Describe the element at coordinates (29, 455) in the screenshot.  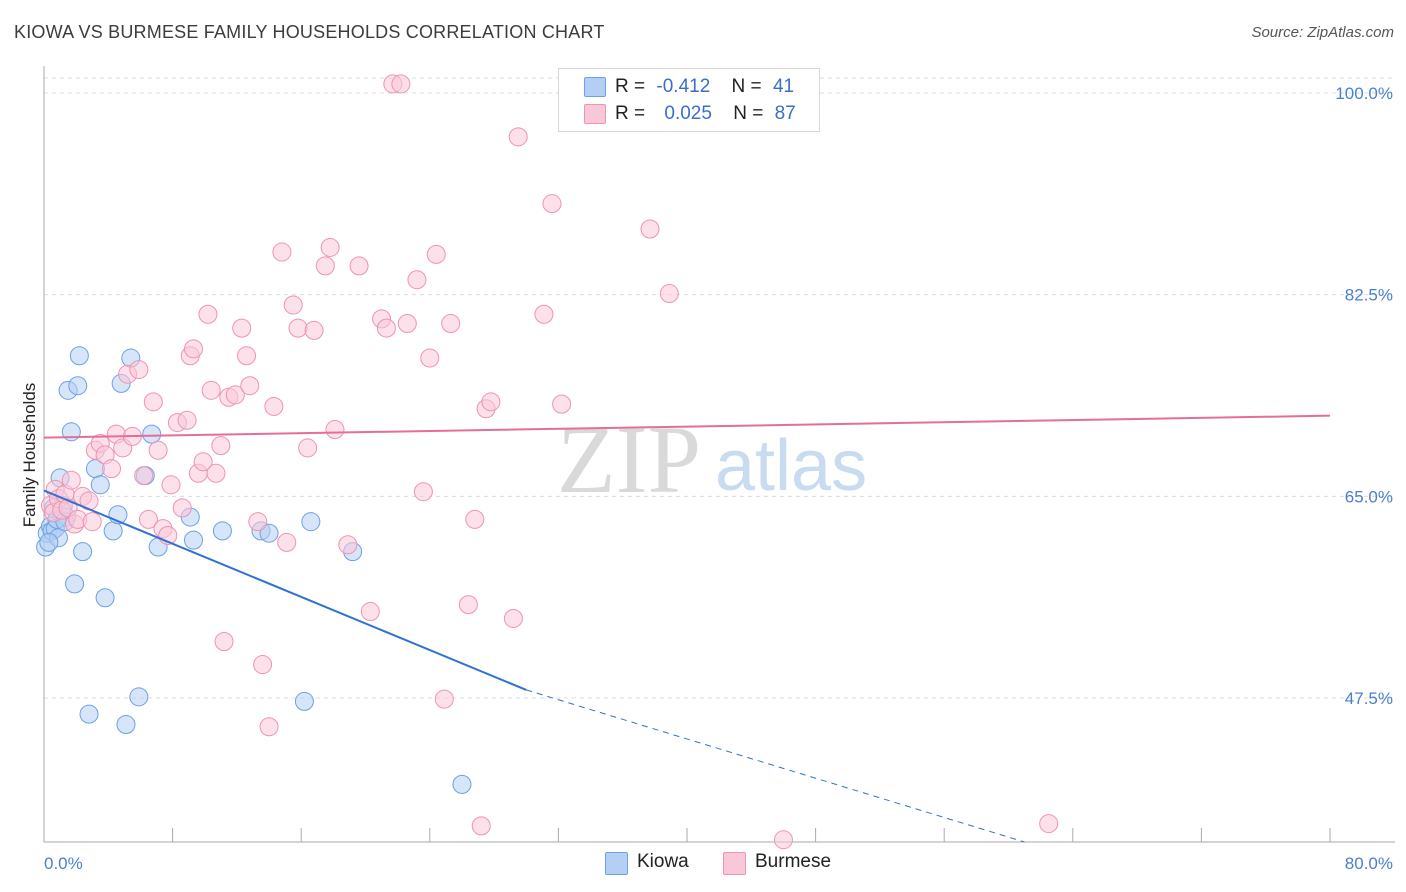
I see `y-axis-label: Family Households` at that location.